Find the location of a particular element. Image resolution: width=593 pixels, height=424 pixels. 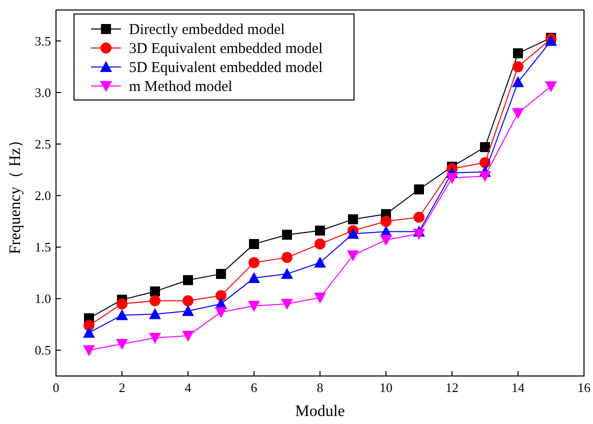

y-tick-label: 0.5 is located at coordinates (42, 350).